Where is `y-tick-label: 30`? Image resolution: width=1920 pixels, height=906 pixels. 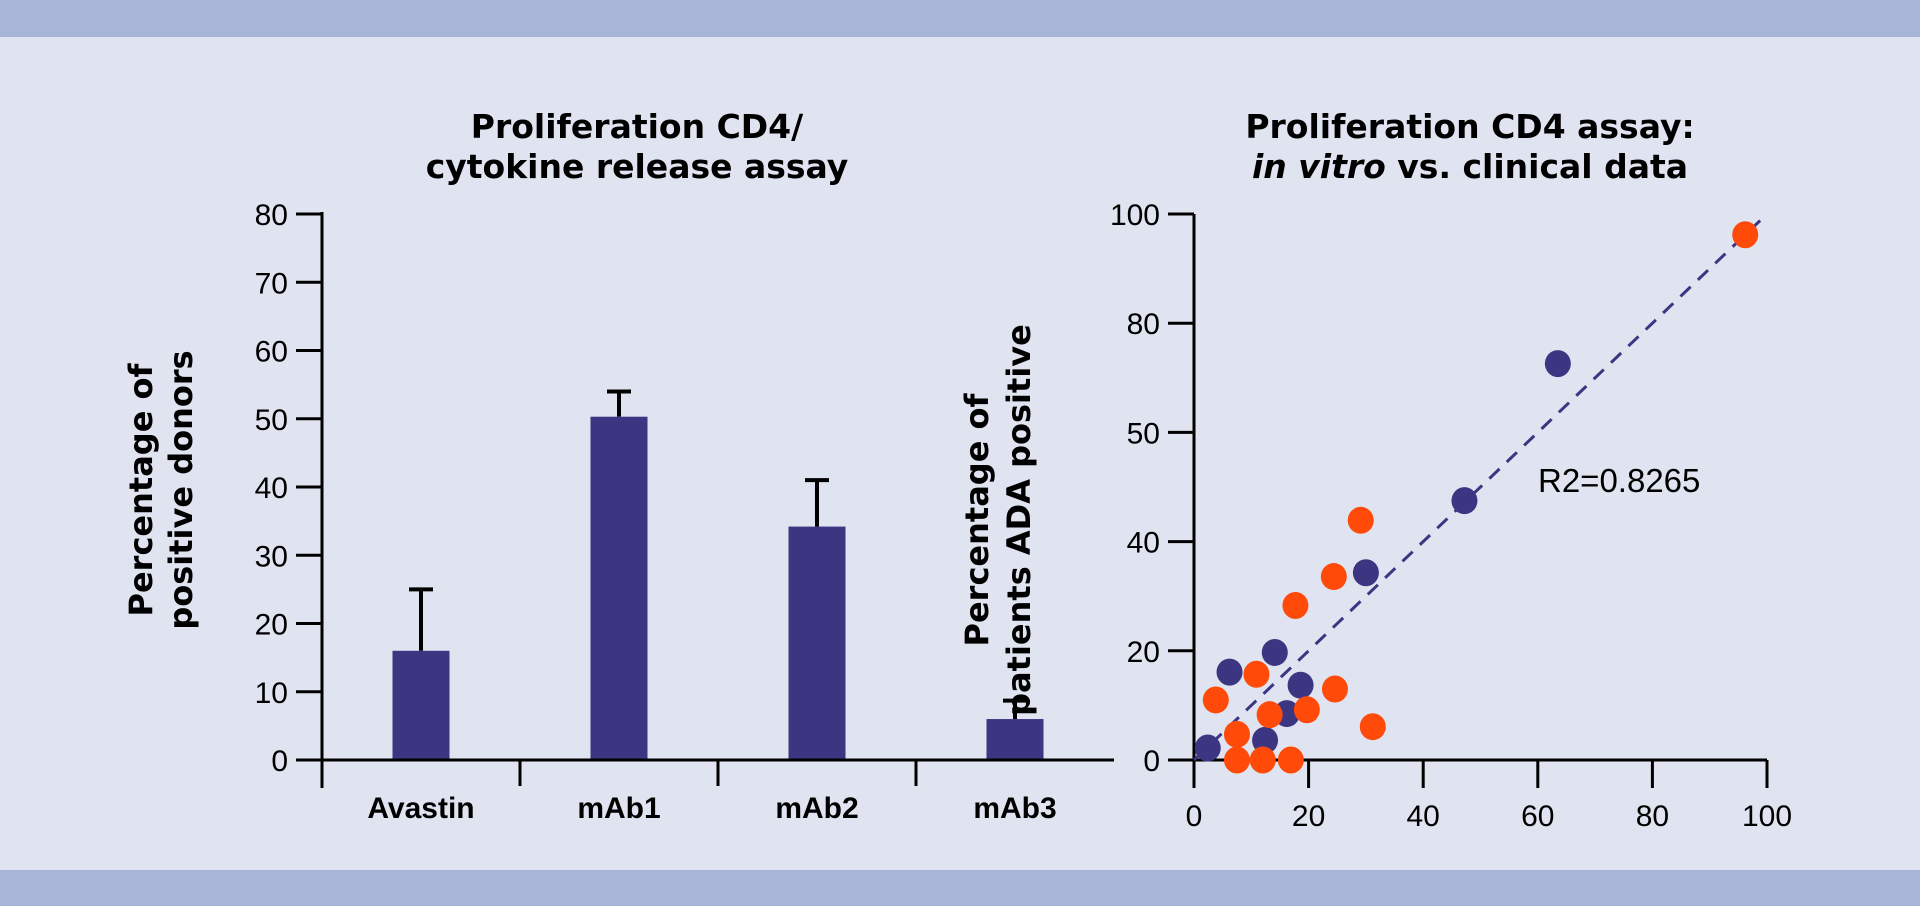
y-tick-label: 30 is located at coordinates (271, 556).